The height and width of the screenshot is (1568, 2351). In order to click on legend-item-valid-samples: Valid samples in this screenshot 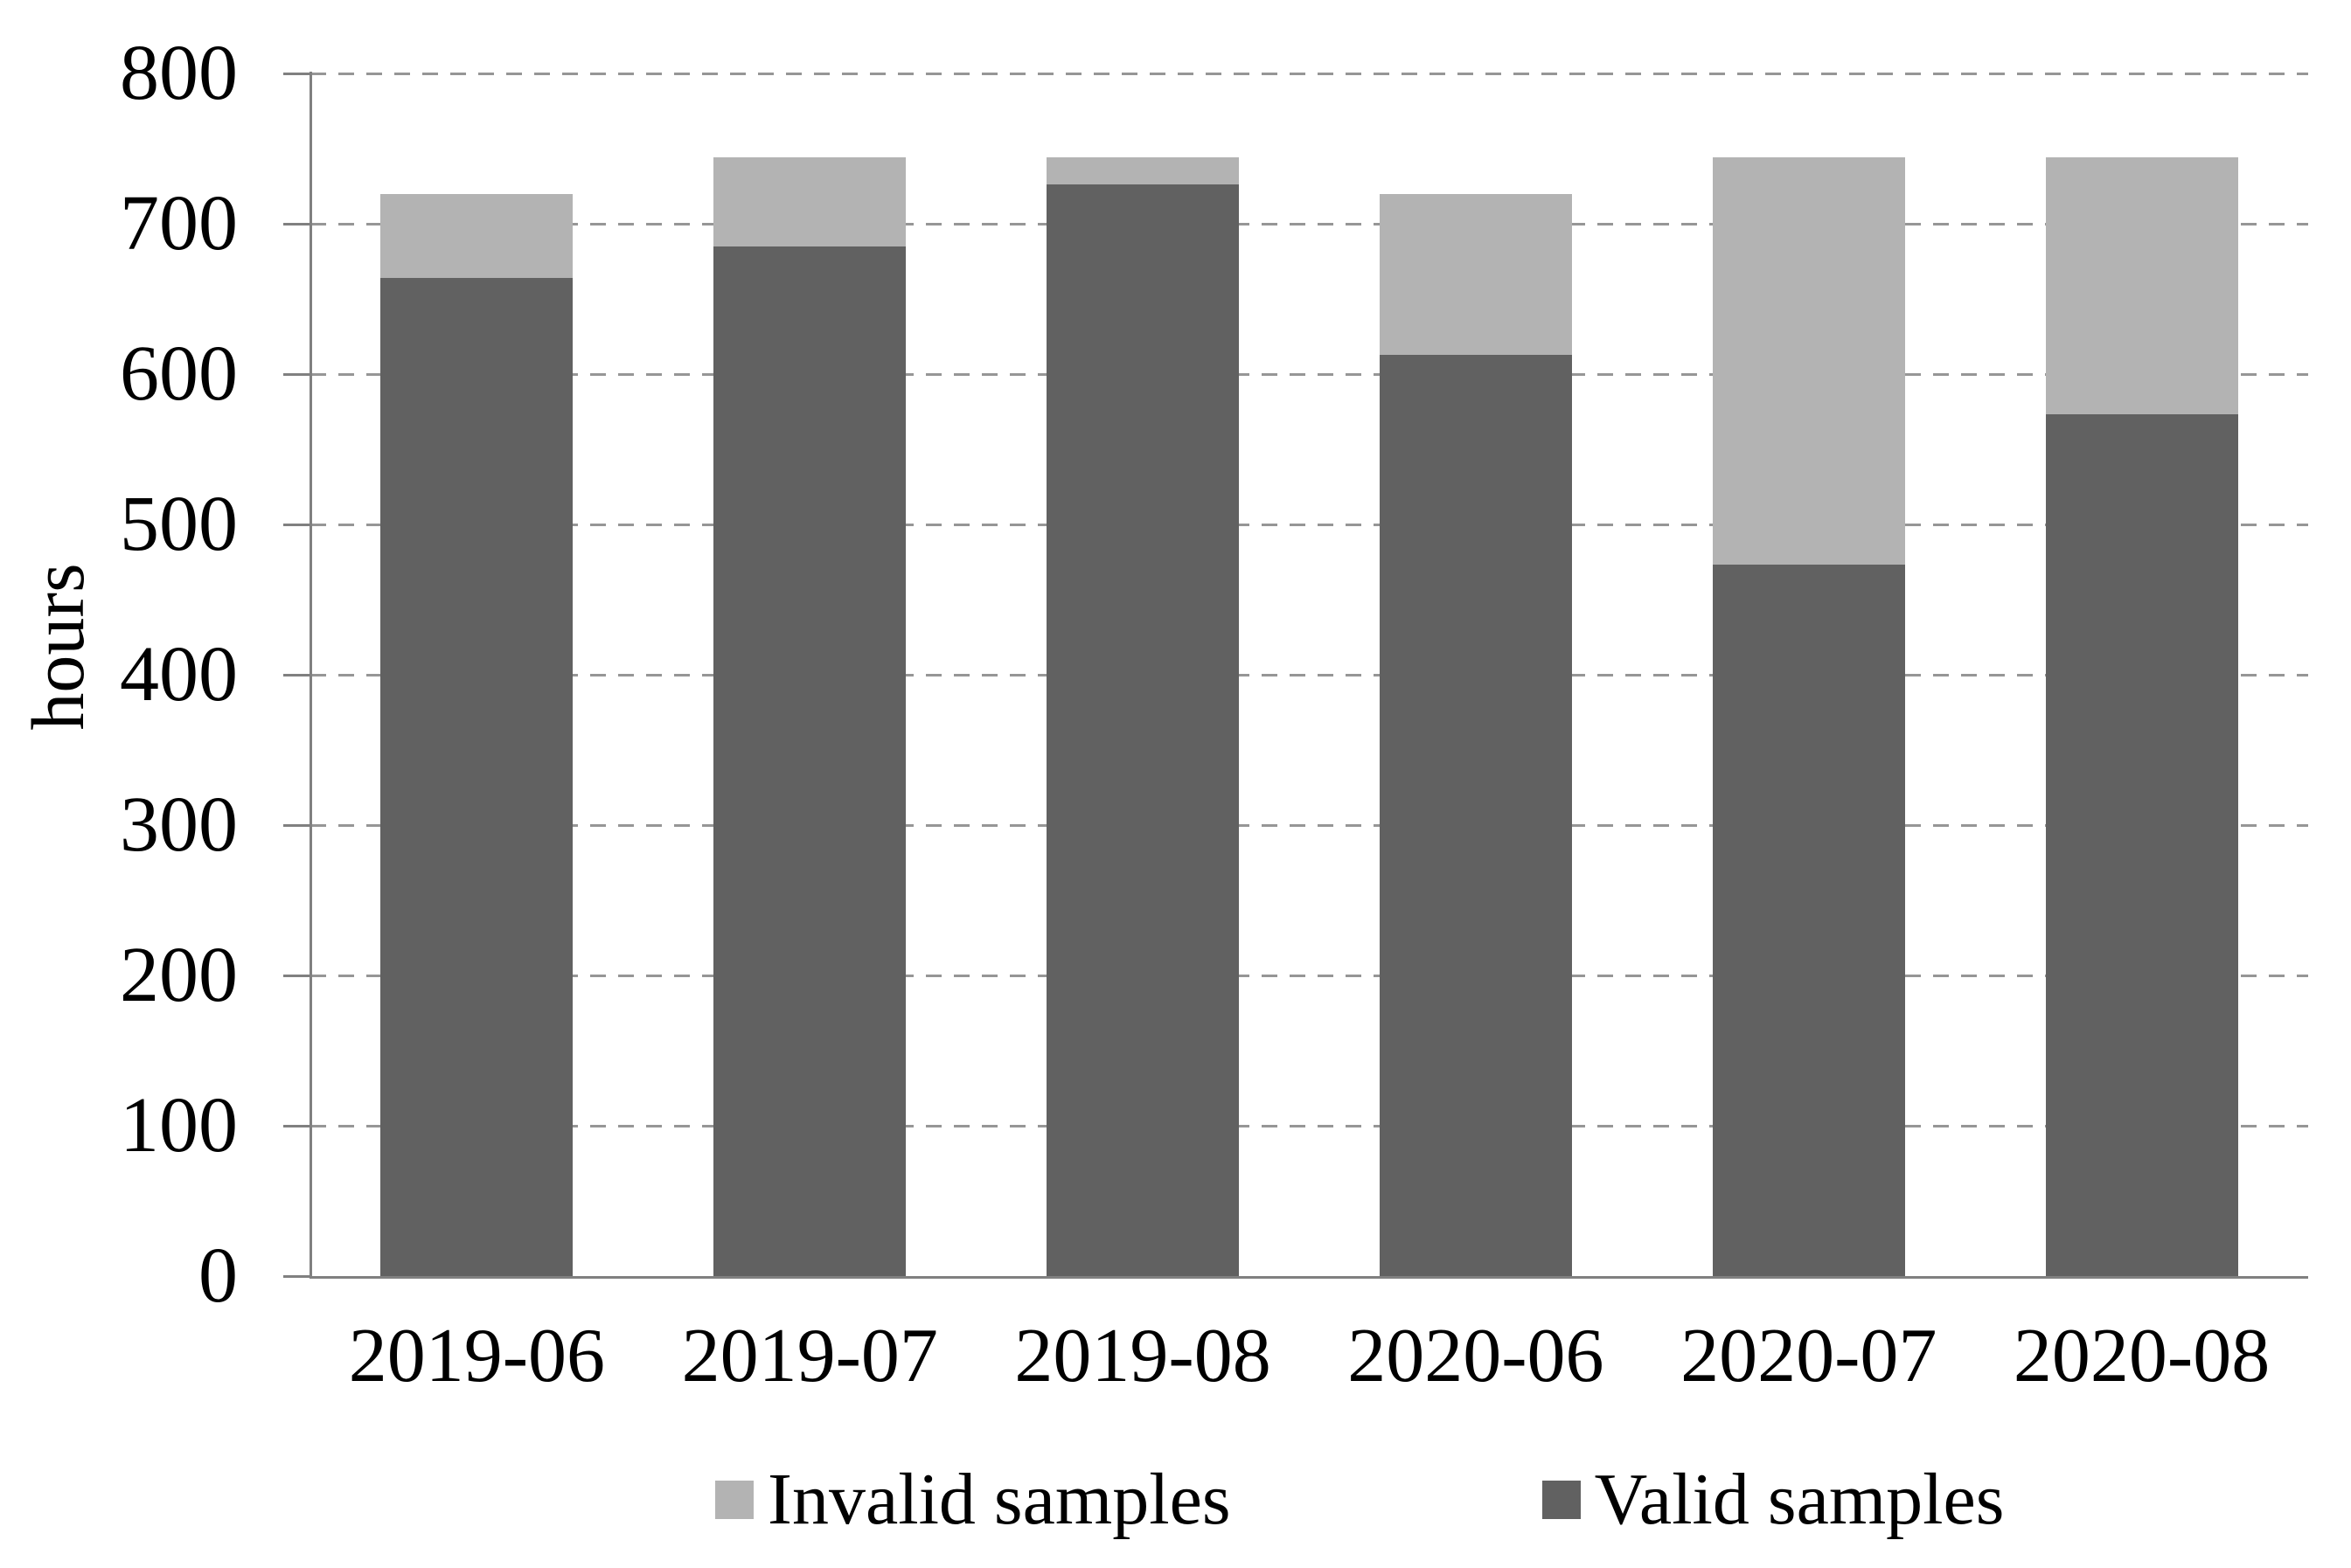, I will do `click(1773, 1500)`.